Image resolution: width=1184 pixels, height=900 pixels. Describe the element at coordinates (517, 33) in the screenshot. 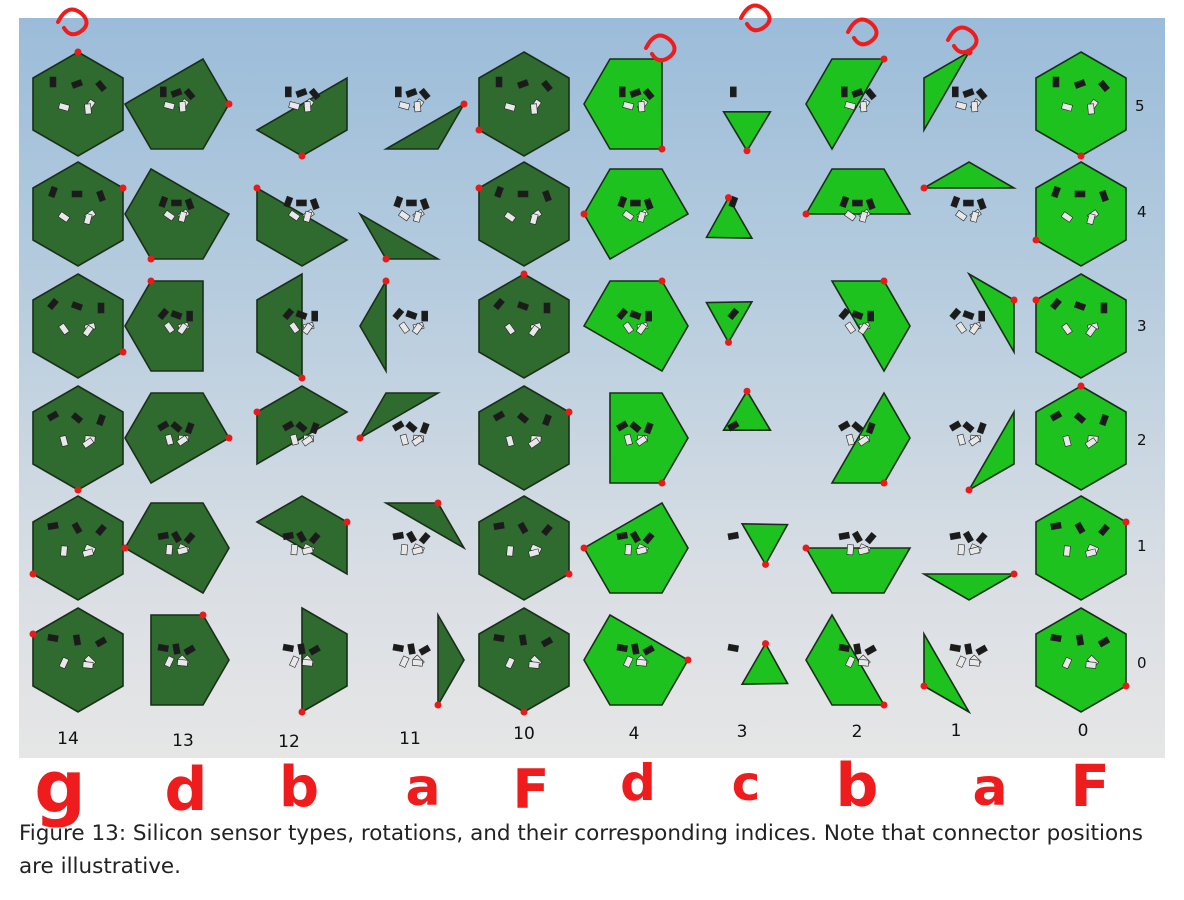

I see `rotation-arrows` at that location.